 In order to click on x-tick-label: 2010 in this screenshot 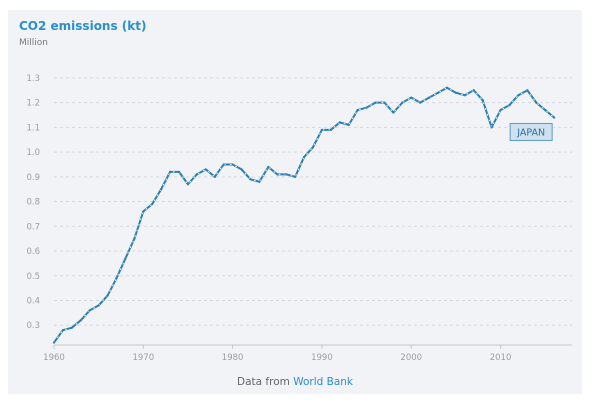, I will do `click(501, 358)`.